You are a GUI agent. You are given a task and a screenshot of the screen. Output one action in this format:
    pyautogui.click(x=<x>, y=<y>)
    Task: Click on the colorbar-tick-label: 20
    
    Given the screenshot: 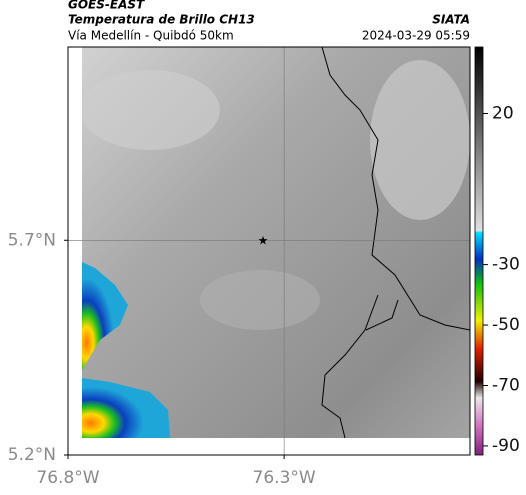 What is the action you would take?
    pyautogui.click(x=503, y=113)
    